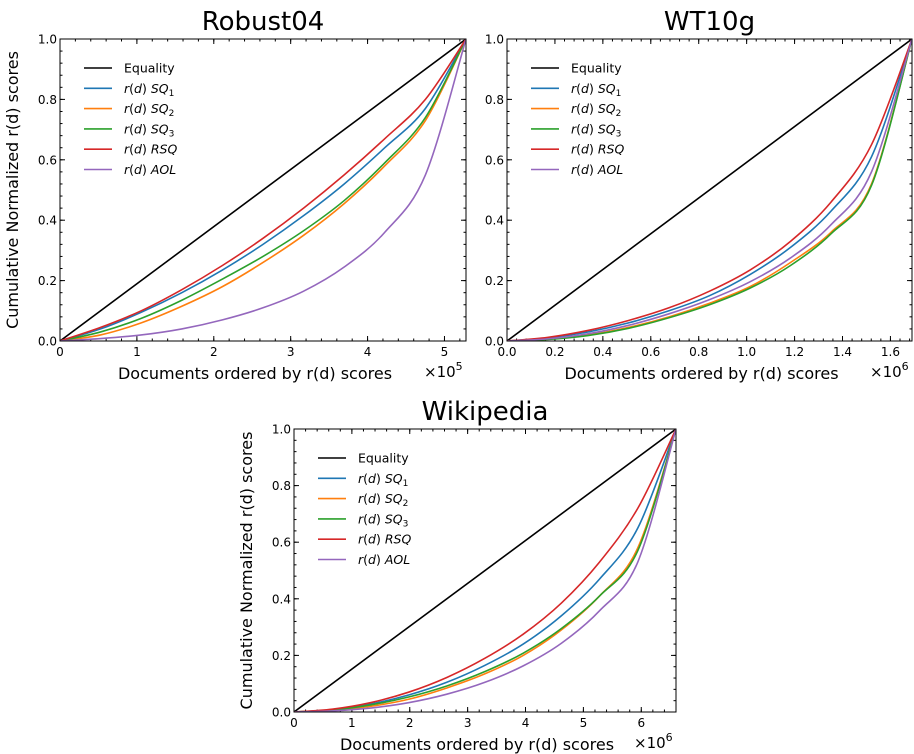 Image resolution: width=914 pixels, height=754 pixels. I want to click on x-tick-label: 1.0, so click(746, 352).